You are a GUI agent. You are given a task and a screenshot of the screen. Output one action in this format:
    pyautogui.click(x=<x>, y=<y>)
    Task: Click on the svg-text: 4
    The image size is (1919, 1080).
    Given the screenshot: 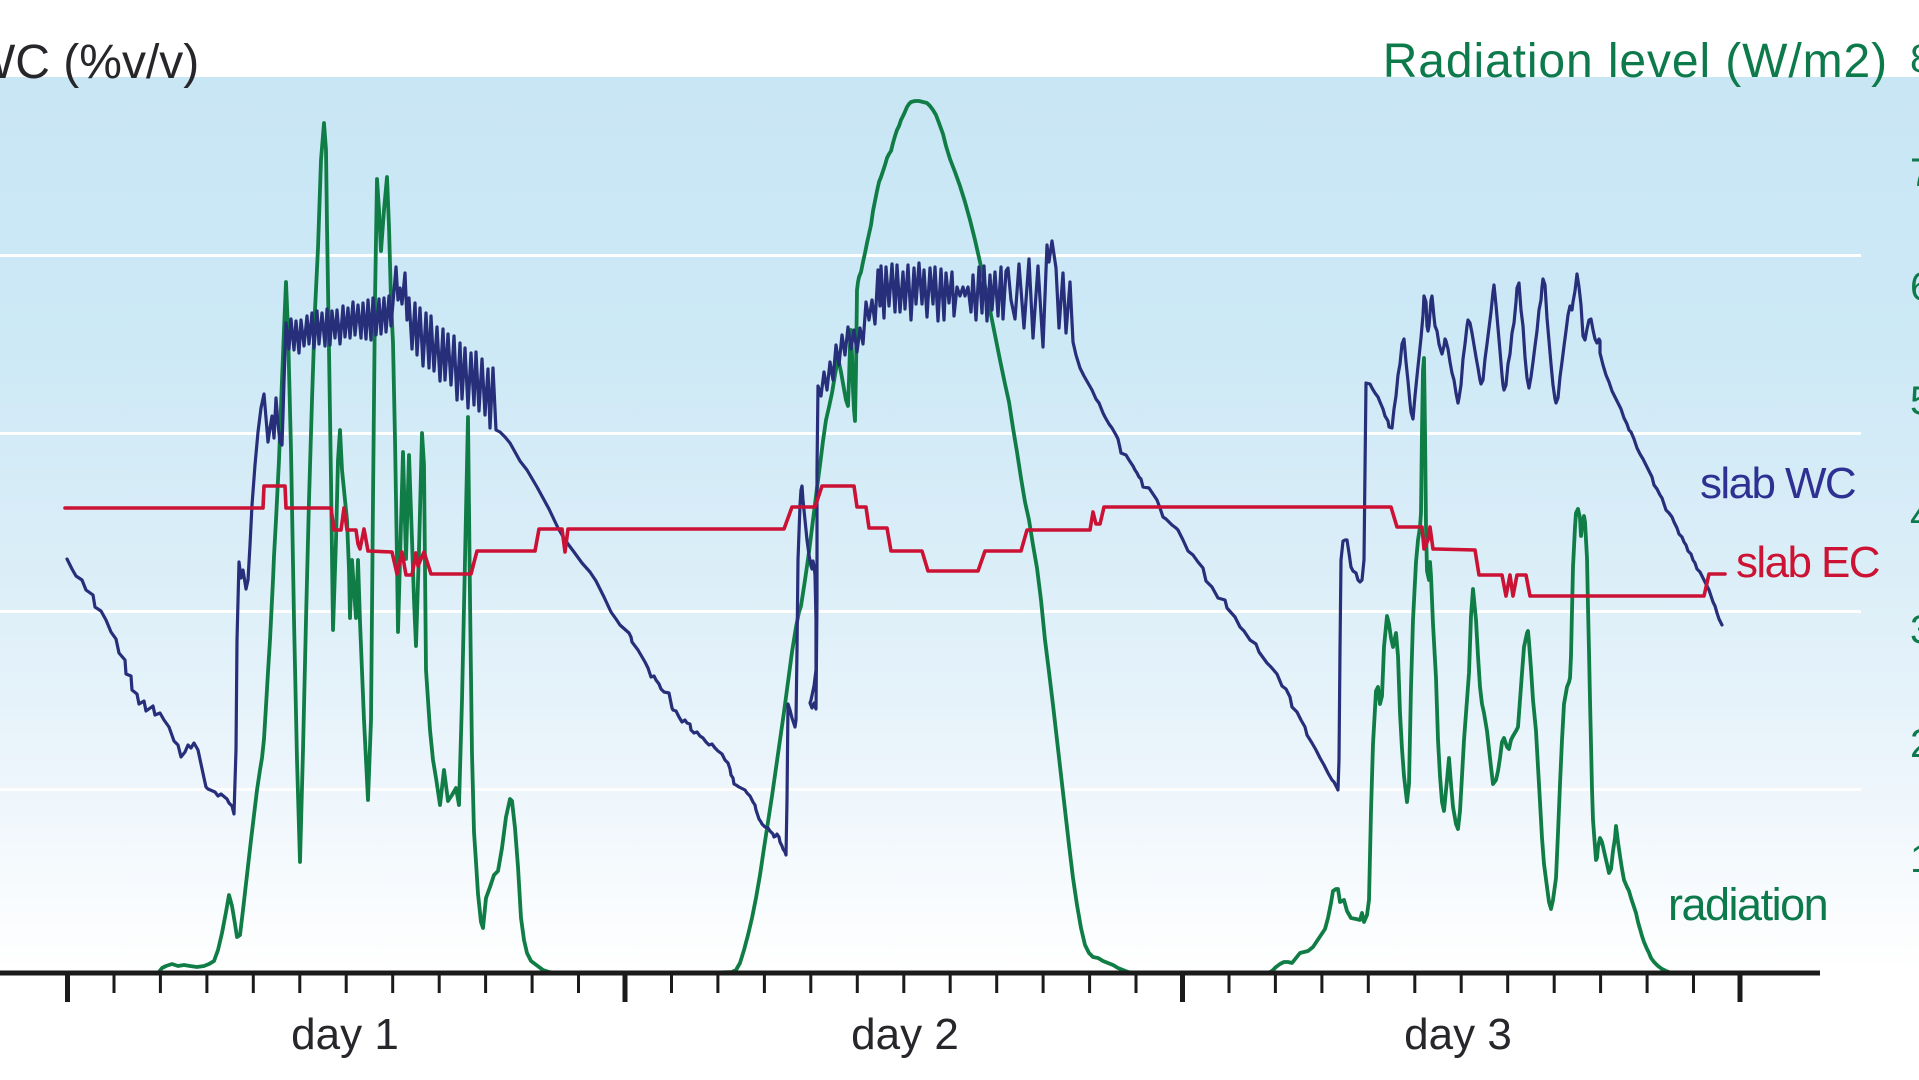 What is the action you would take?
    pyautogui.click(x=1914, y=516)
    